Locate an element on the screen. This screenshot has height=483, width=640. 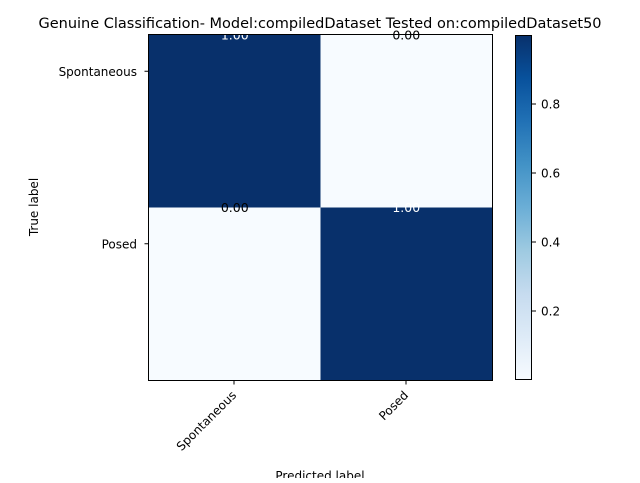
colorbar is located at coordinates (523, 207).